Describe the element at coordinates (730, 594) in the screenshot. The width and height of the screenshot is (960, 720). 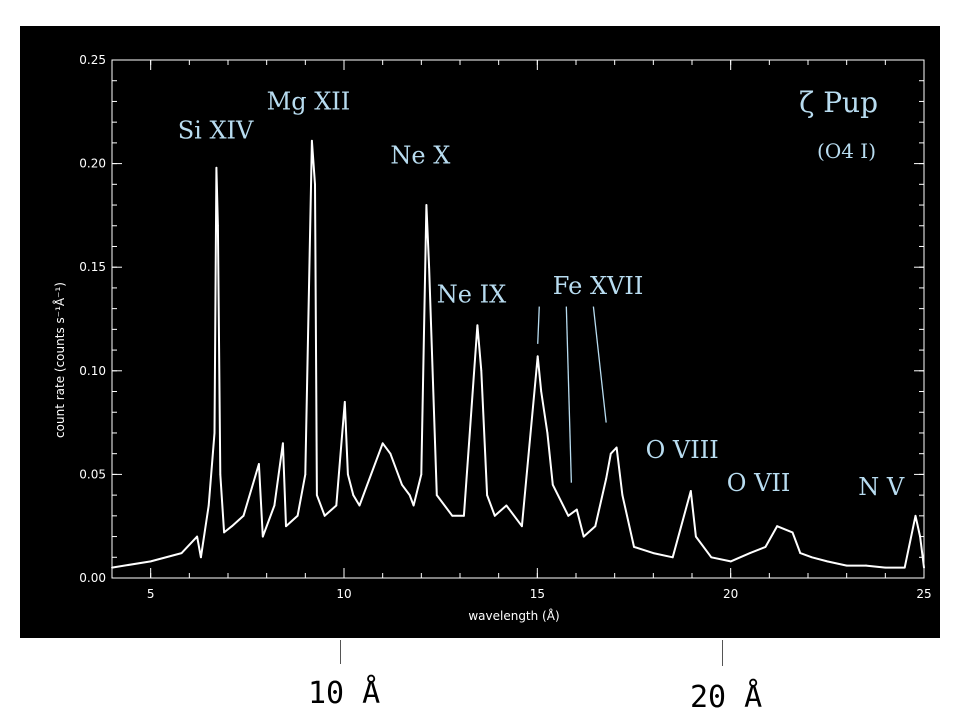
I see `x-tick-label-3: 20` at that location.